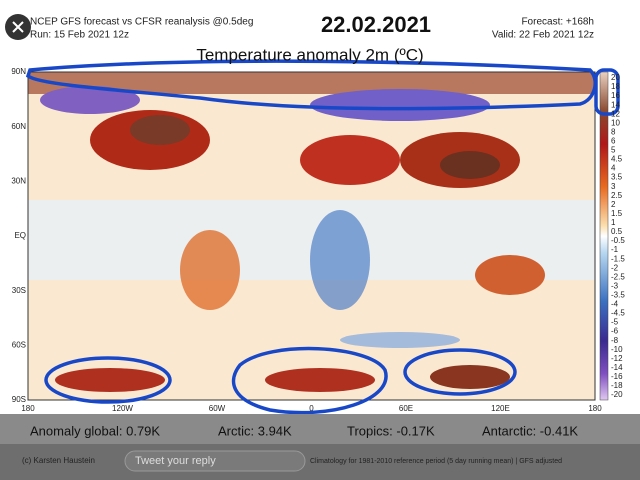 This screenshot has width=640, height=480. What do you see at coordinates (615, 322) in the screenshot?
I see `colorbar-label: -5` at bounding box center [615, 322].